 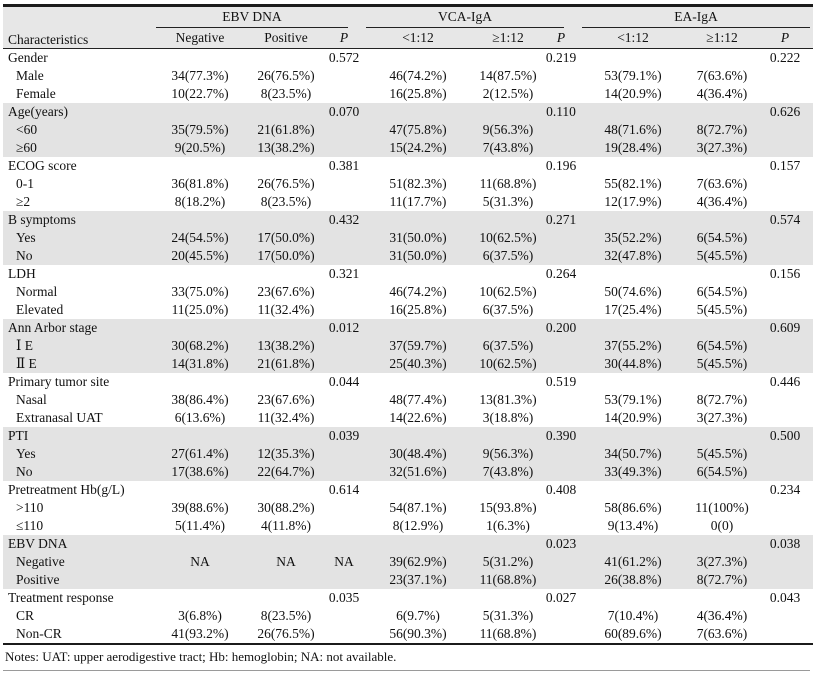 What do you see at coordinates (200, 75) in the screenshot?
I see `table-cell: 34(77.3%)` at bounding box center [200, 75].